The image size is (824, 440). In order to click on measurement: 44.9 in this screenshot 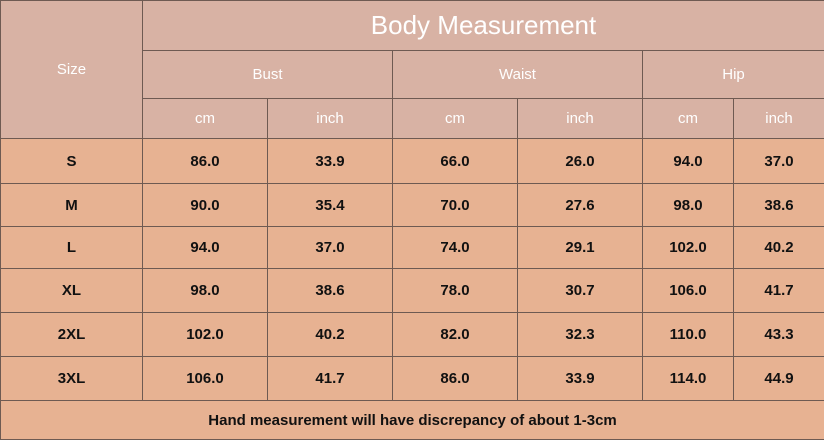, I will do `click(779, 379)`.